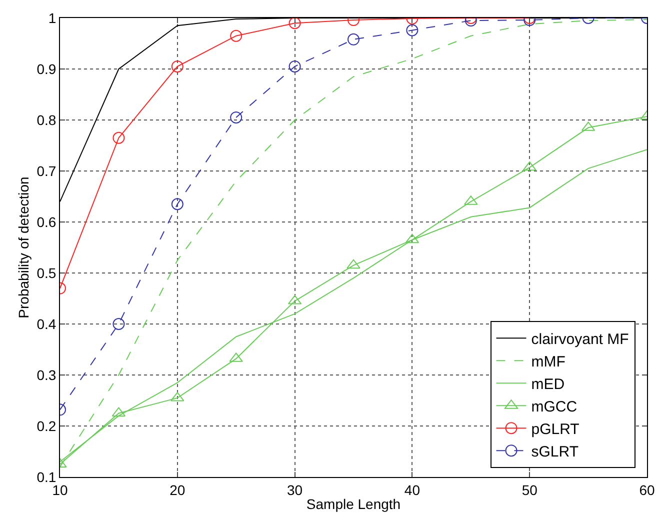 Image resolution: width=665 pixels, height=522 pixels. What do you see at coordinates (23, 247) in the screenshot?
I see `y-axis-title: Probability of detection` at bounding box center [23, 247].